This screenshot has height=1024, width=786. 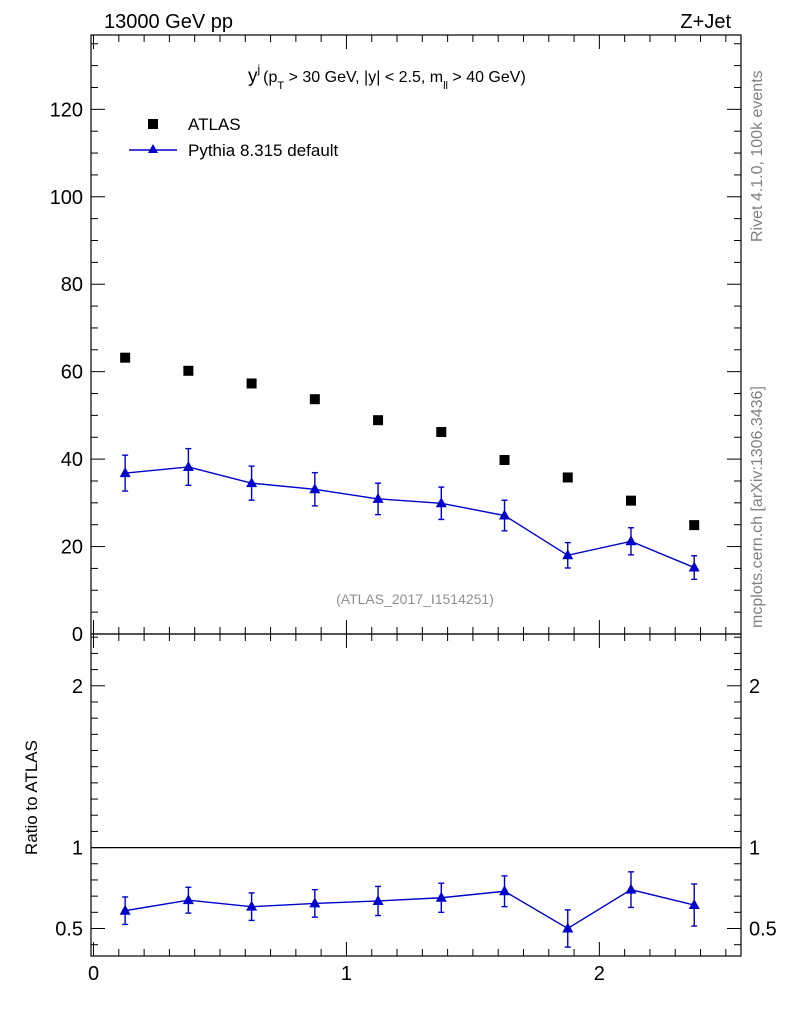 What do you see at coordinates (153, 148) in the screenshot?
I see `legend-pythia-marker` at bounding box center [153, 148].